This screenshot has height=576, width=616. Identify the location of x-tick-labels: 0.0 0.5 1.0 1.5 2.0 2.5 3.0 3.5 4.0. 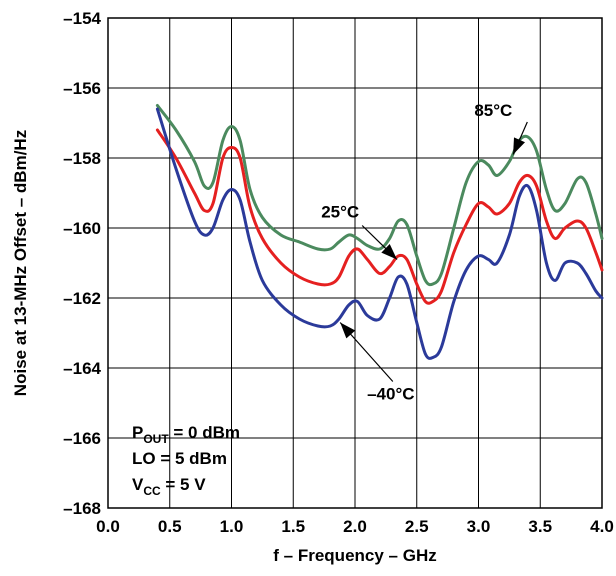
(355, 526).